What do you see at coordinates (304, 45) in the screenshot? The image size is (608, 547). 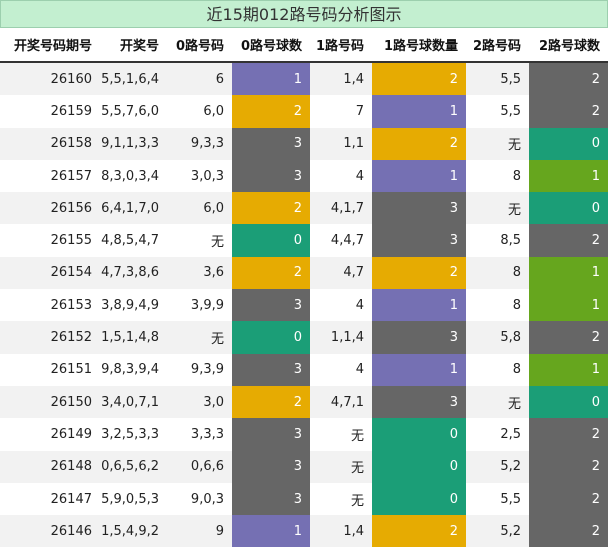 I see `header-row: 开奖号码期号 开奖号 0路号码 0路号球数 1路号码 1路号球数量 2路号码 2路号球数` at bounding box center [304, 45].